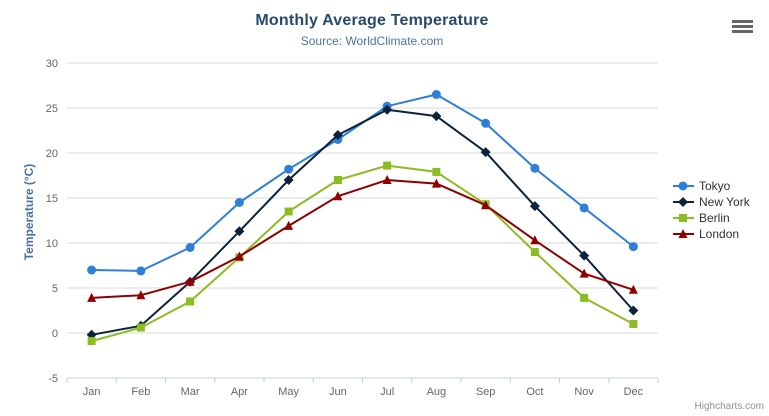 The image size is (769, 416). I want to click on point-berlin-May, so click(288, 211).